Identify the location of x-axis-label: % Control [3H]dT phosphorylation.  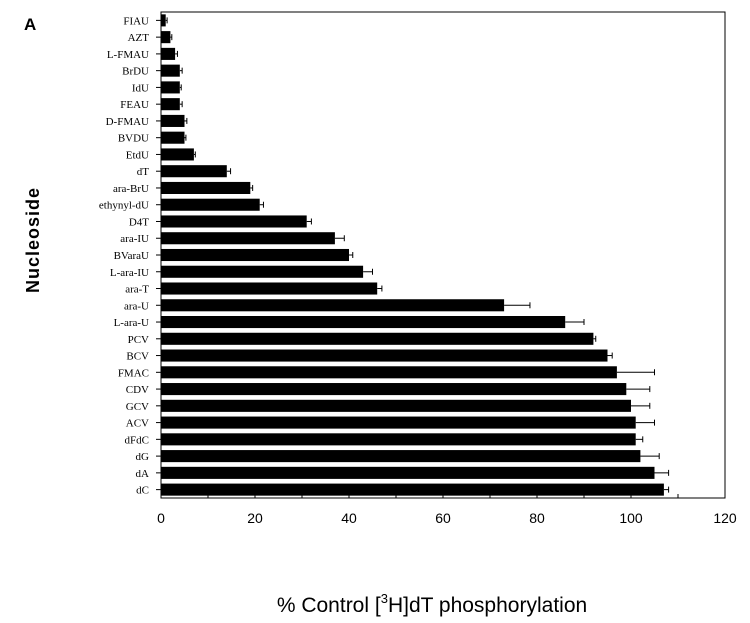
(432, 604).